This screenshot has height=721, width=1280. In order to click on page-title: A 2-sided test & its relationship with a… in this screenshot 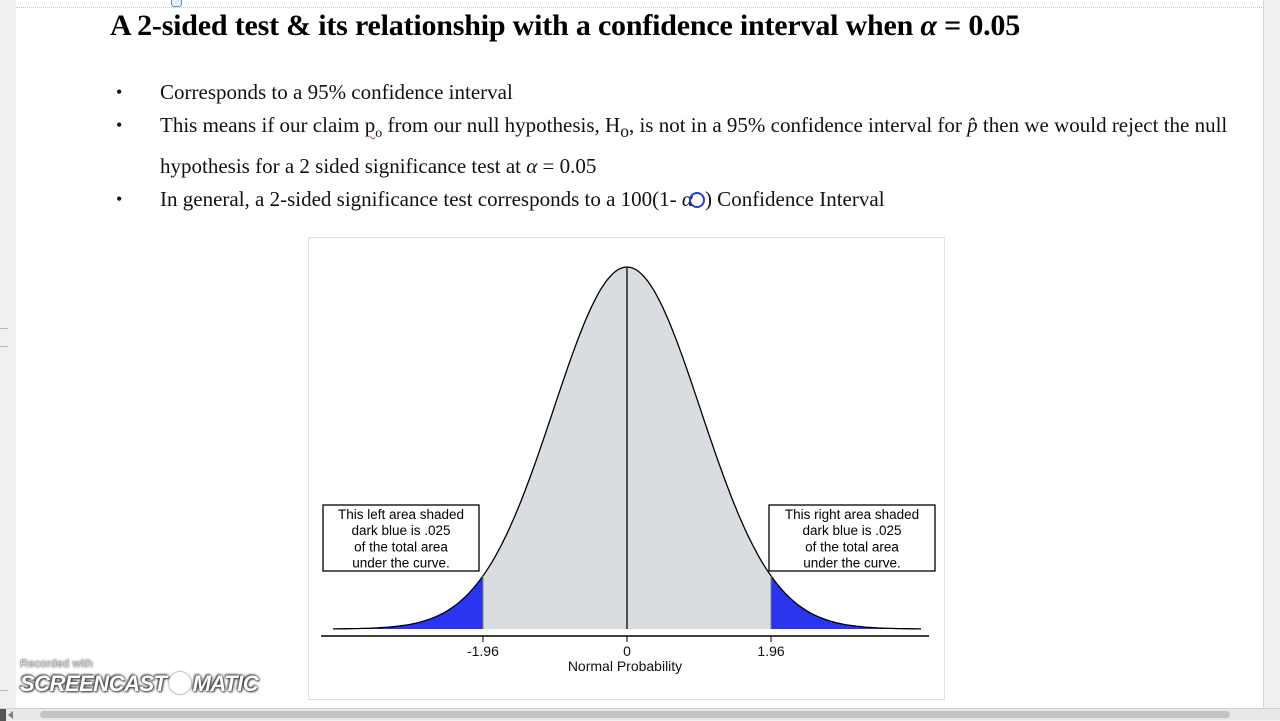, I will do `click(565, 26)`.